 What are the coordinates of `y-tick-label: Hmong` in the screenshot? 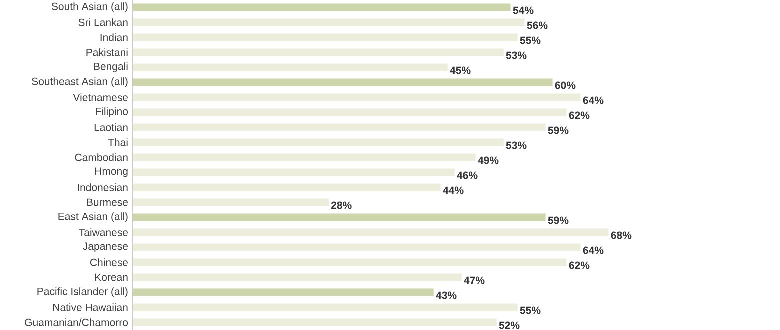 It's located at (111, 173).